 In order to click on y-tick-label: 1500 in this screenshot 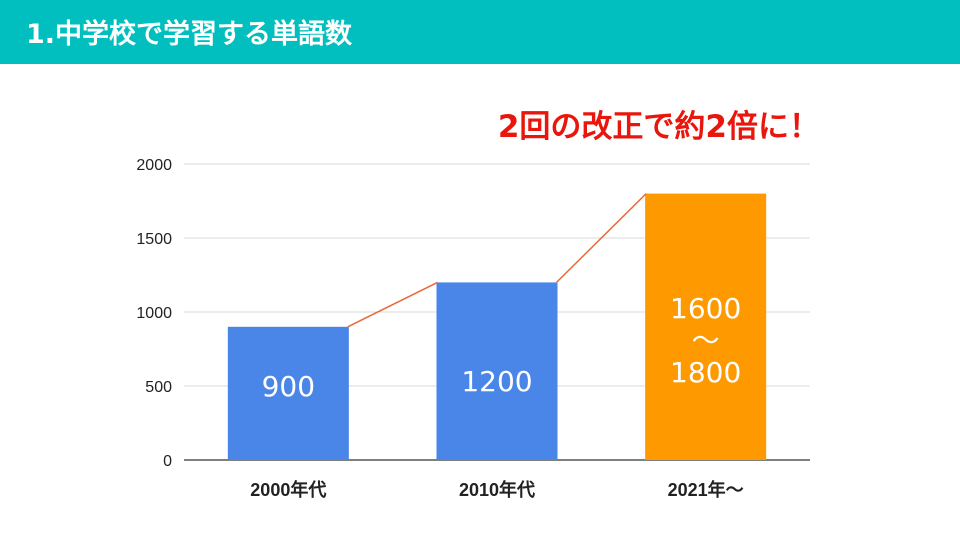, I will do `click(154, 239)`.